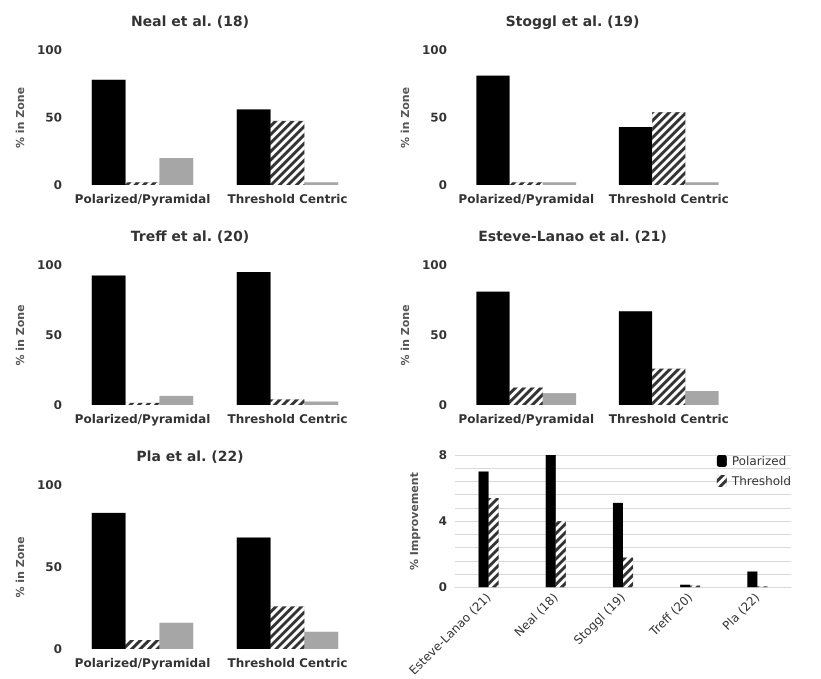  I want to click on chart-title: Pla et al. (22), so click(190, 457).